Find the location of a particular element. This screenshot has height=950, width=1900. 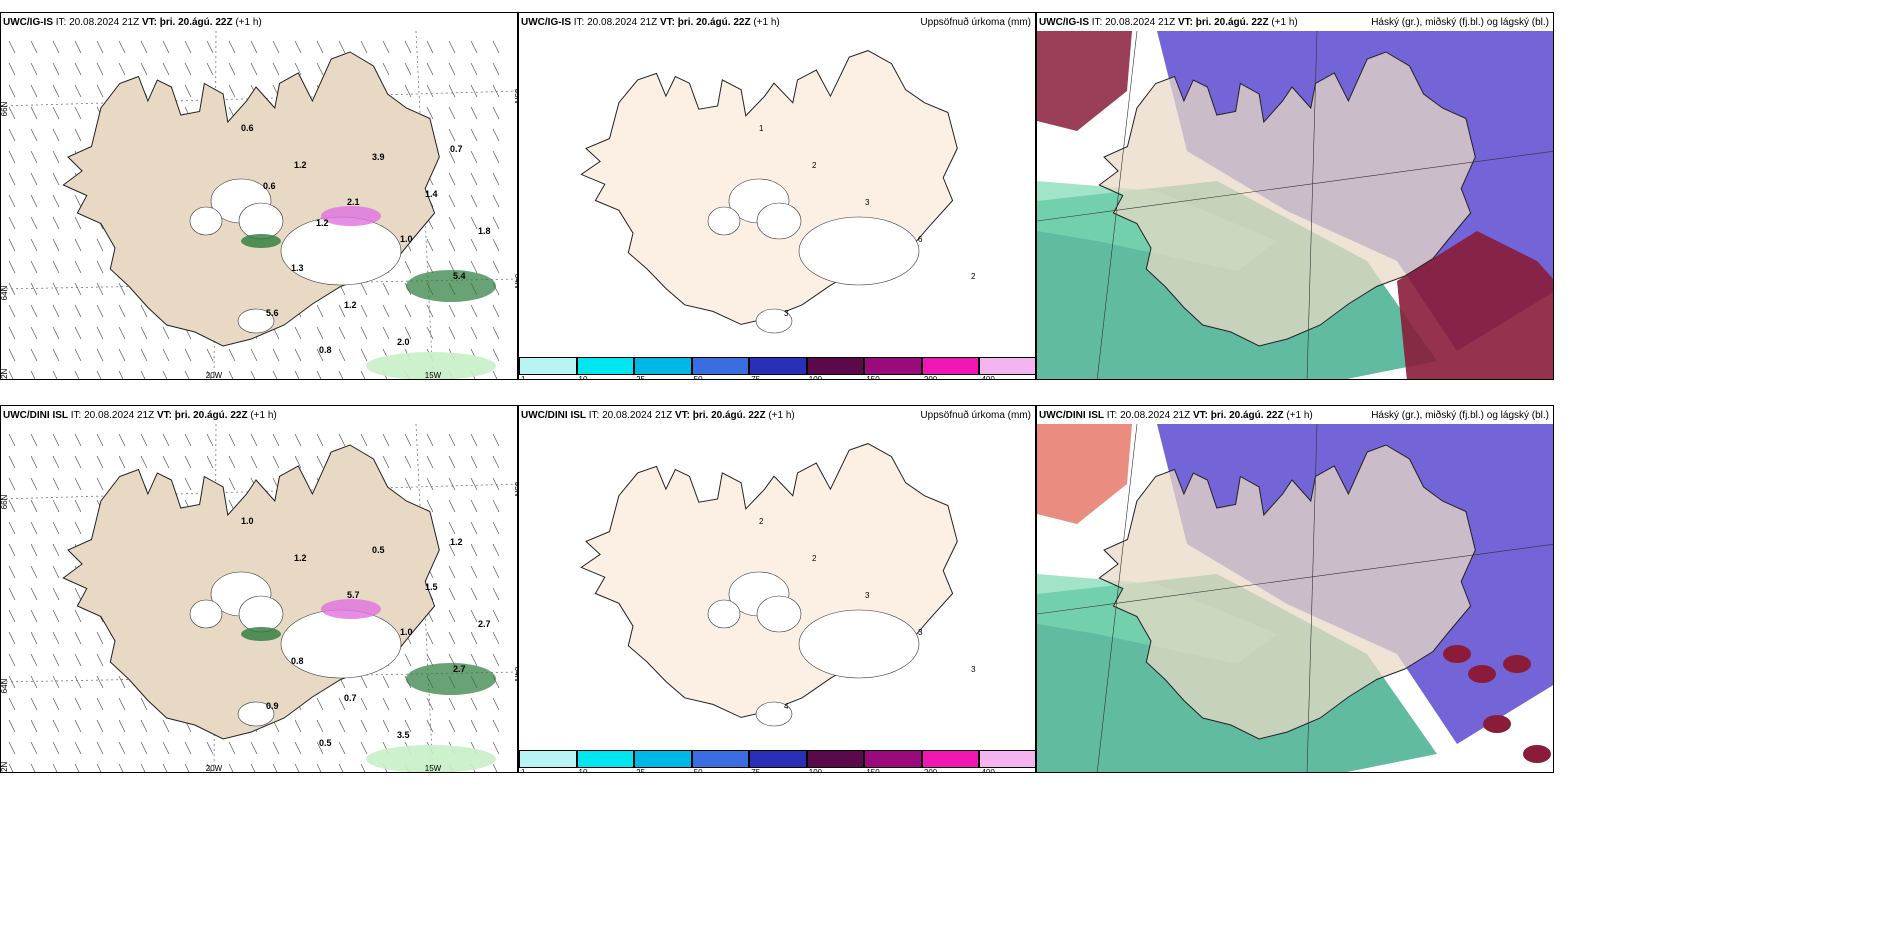

init-time: 20.08.2024 21Z is located at coordinates (104, 22).